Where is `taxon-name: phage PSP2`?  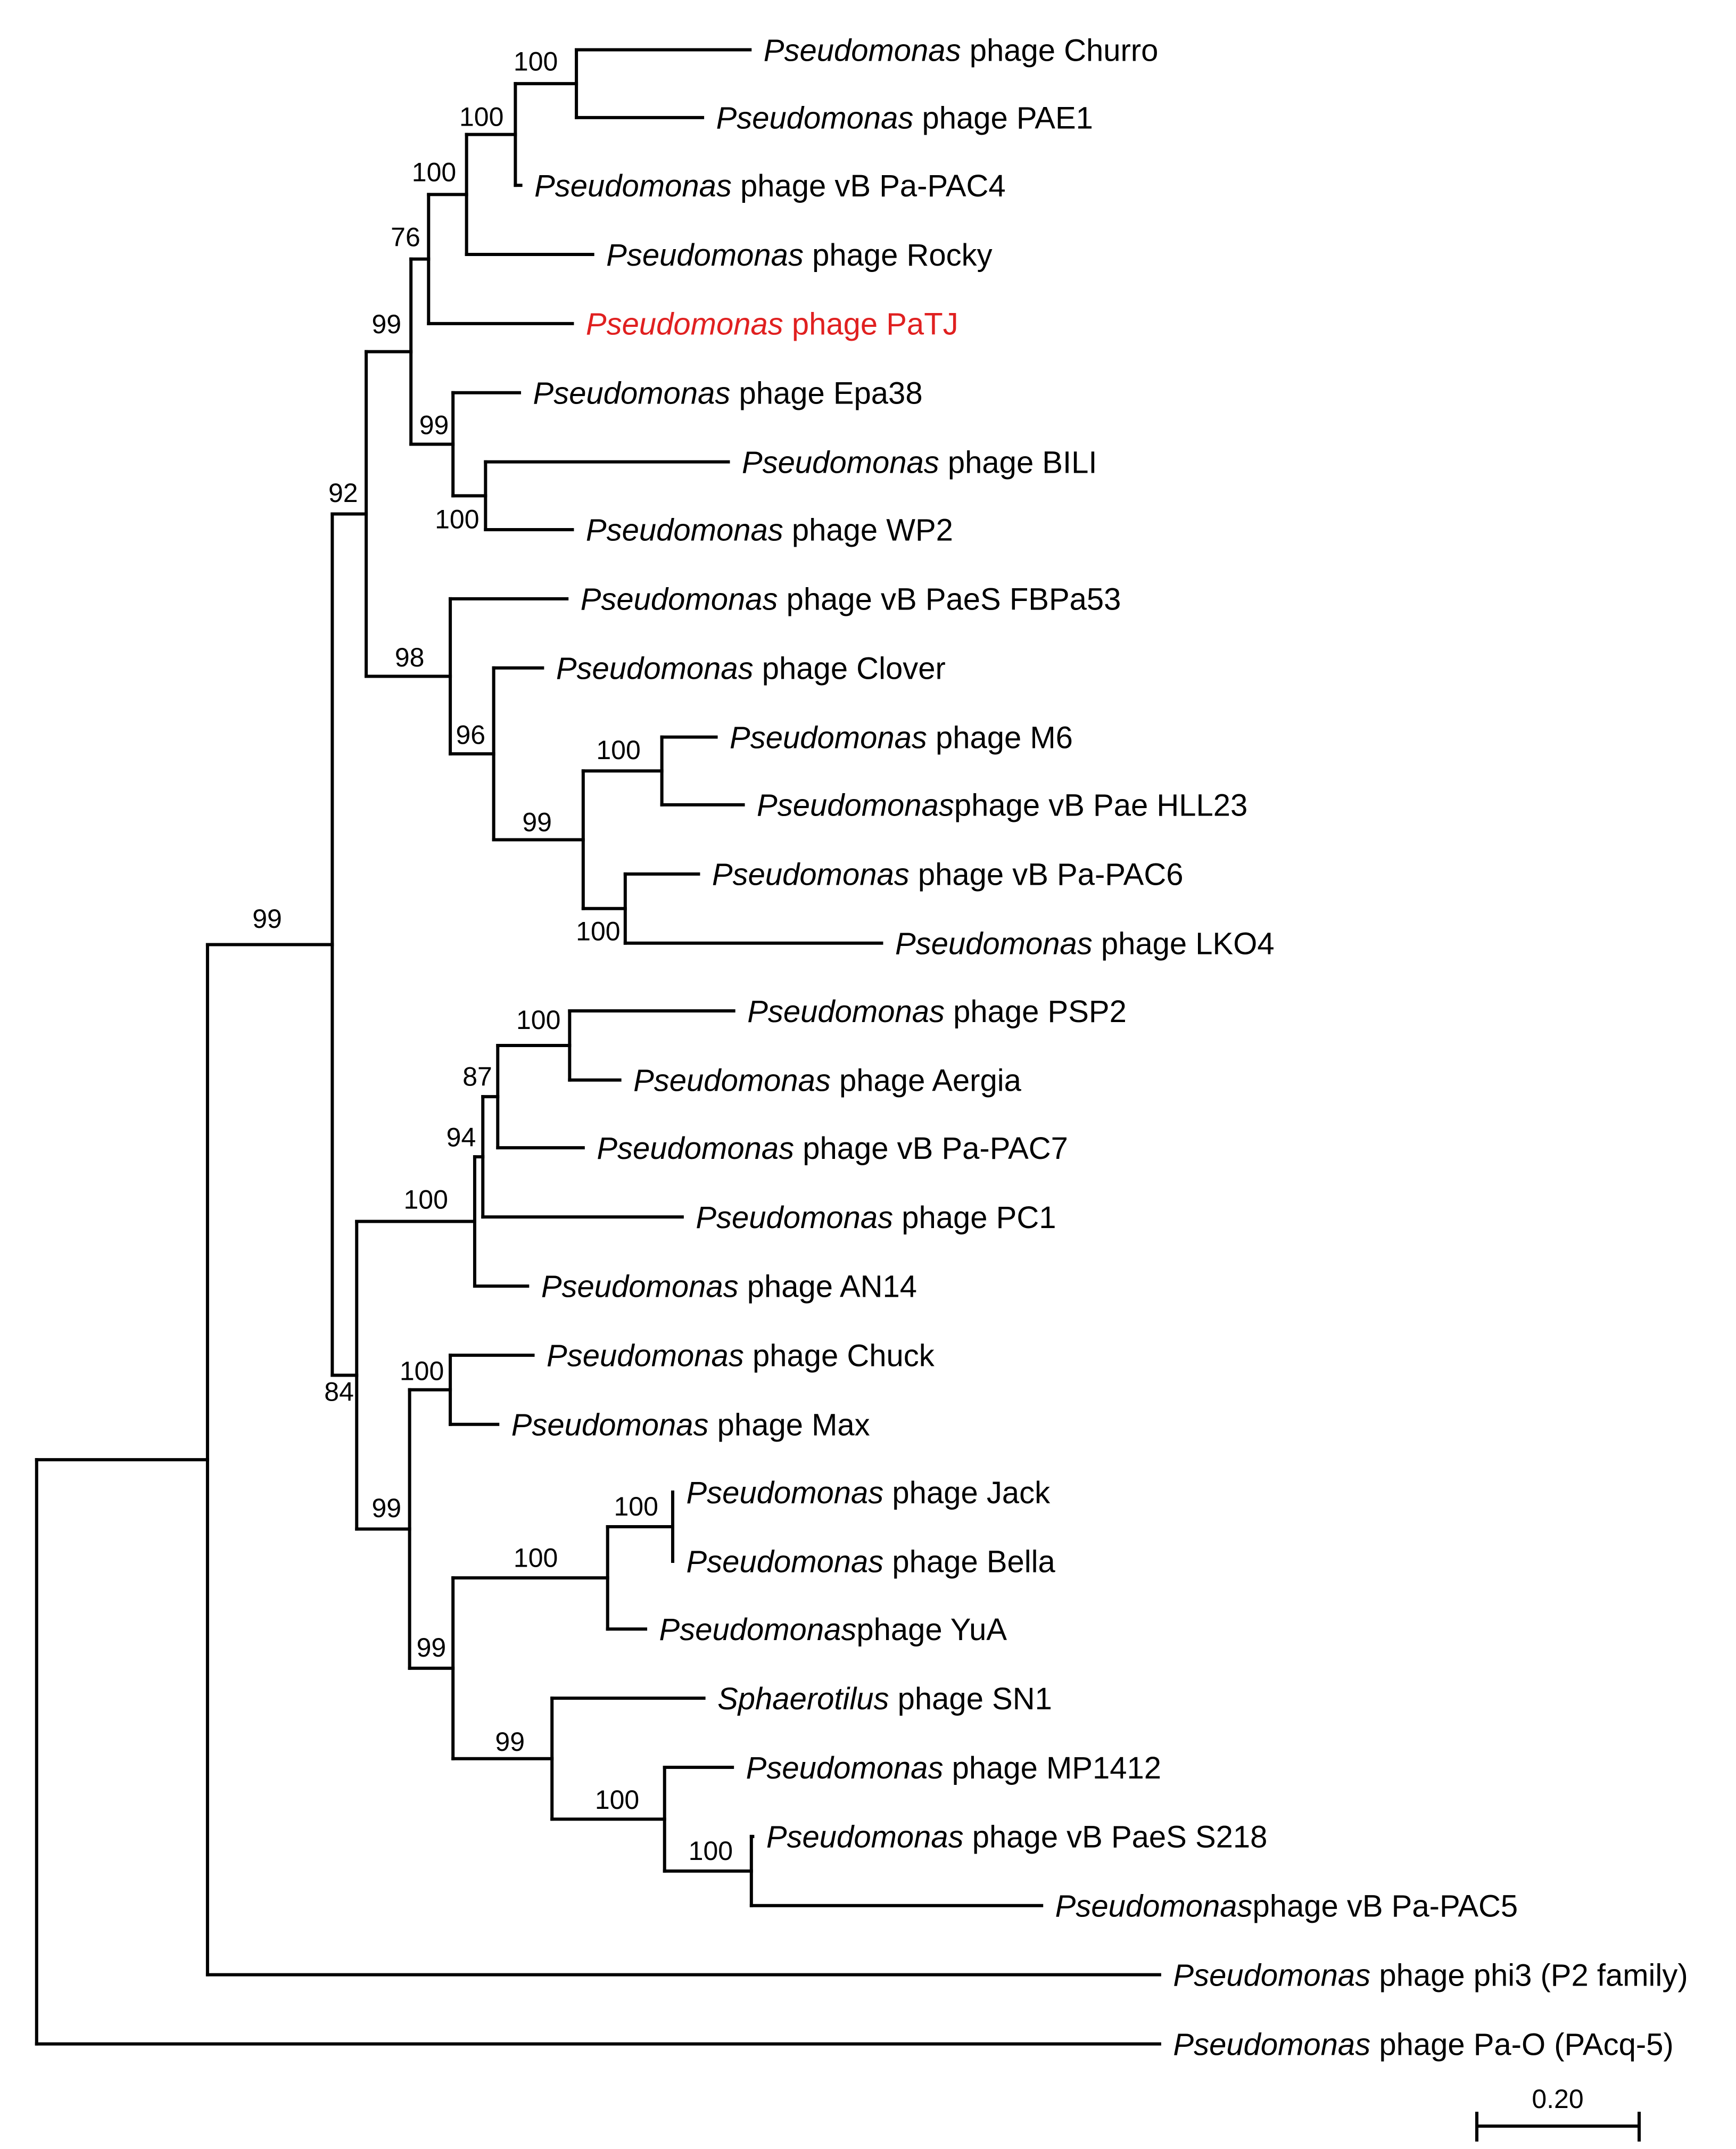
taxon-name: phage PSP2 is located at coordinates (1036, 1011).